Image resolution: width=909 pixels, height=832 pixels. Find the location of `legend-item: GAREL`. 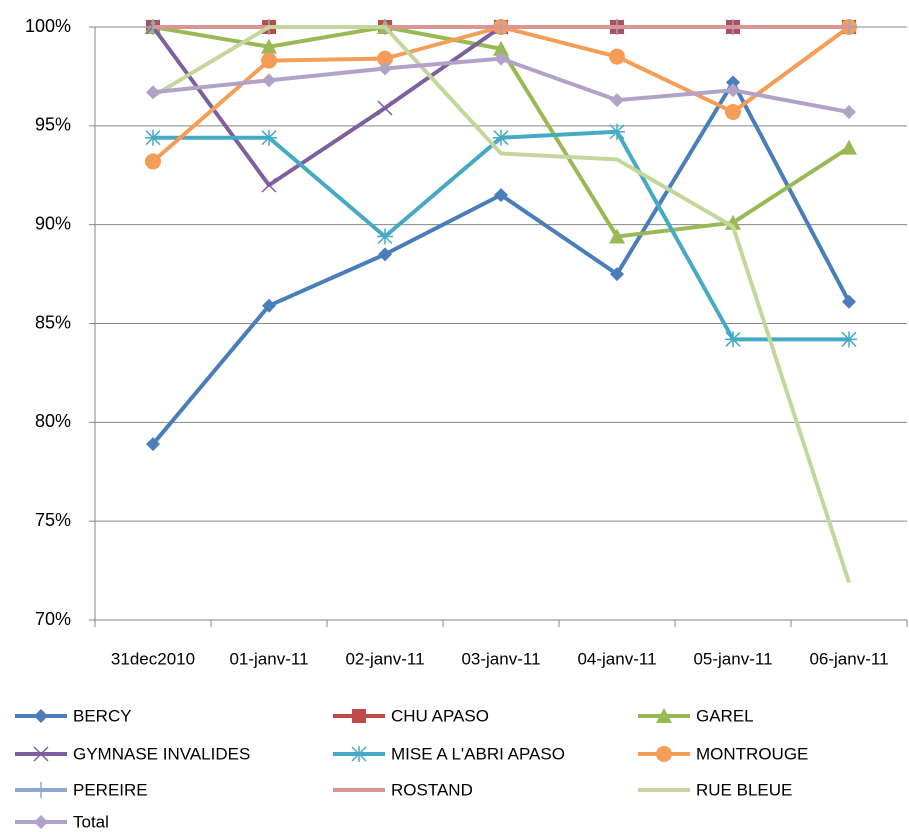

legend-item: GAREL is located at coordinates (696, 715).